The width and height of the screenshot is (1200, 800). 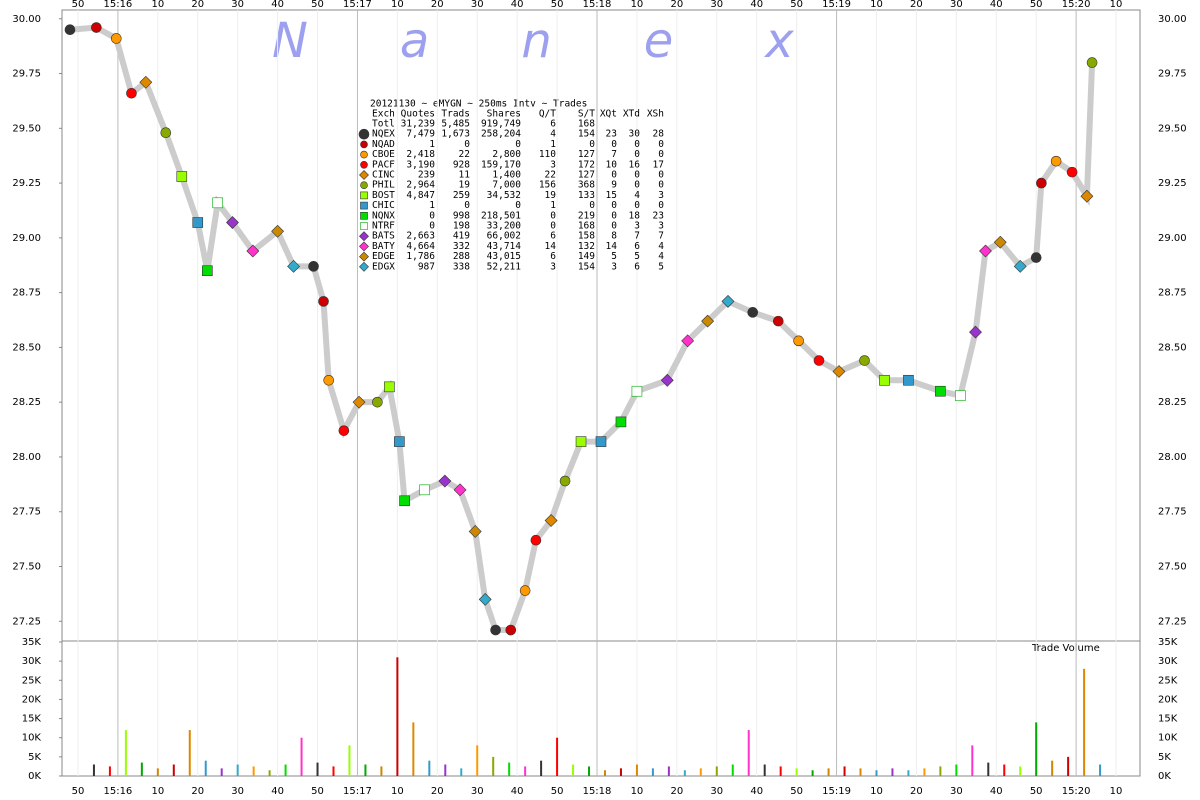 I want to click on table-cell: 23, so click(x=611, y=134).